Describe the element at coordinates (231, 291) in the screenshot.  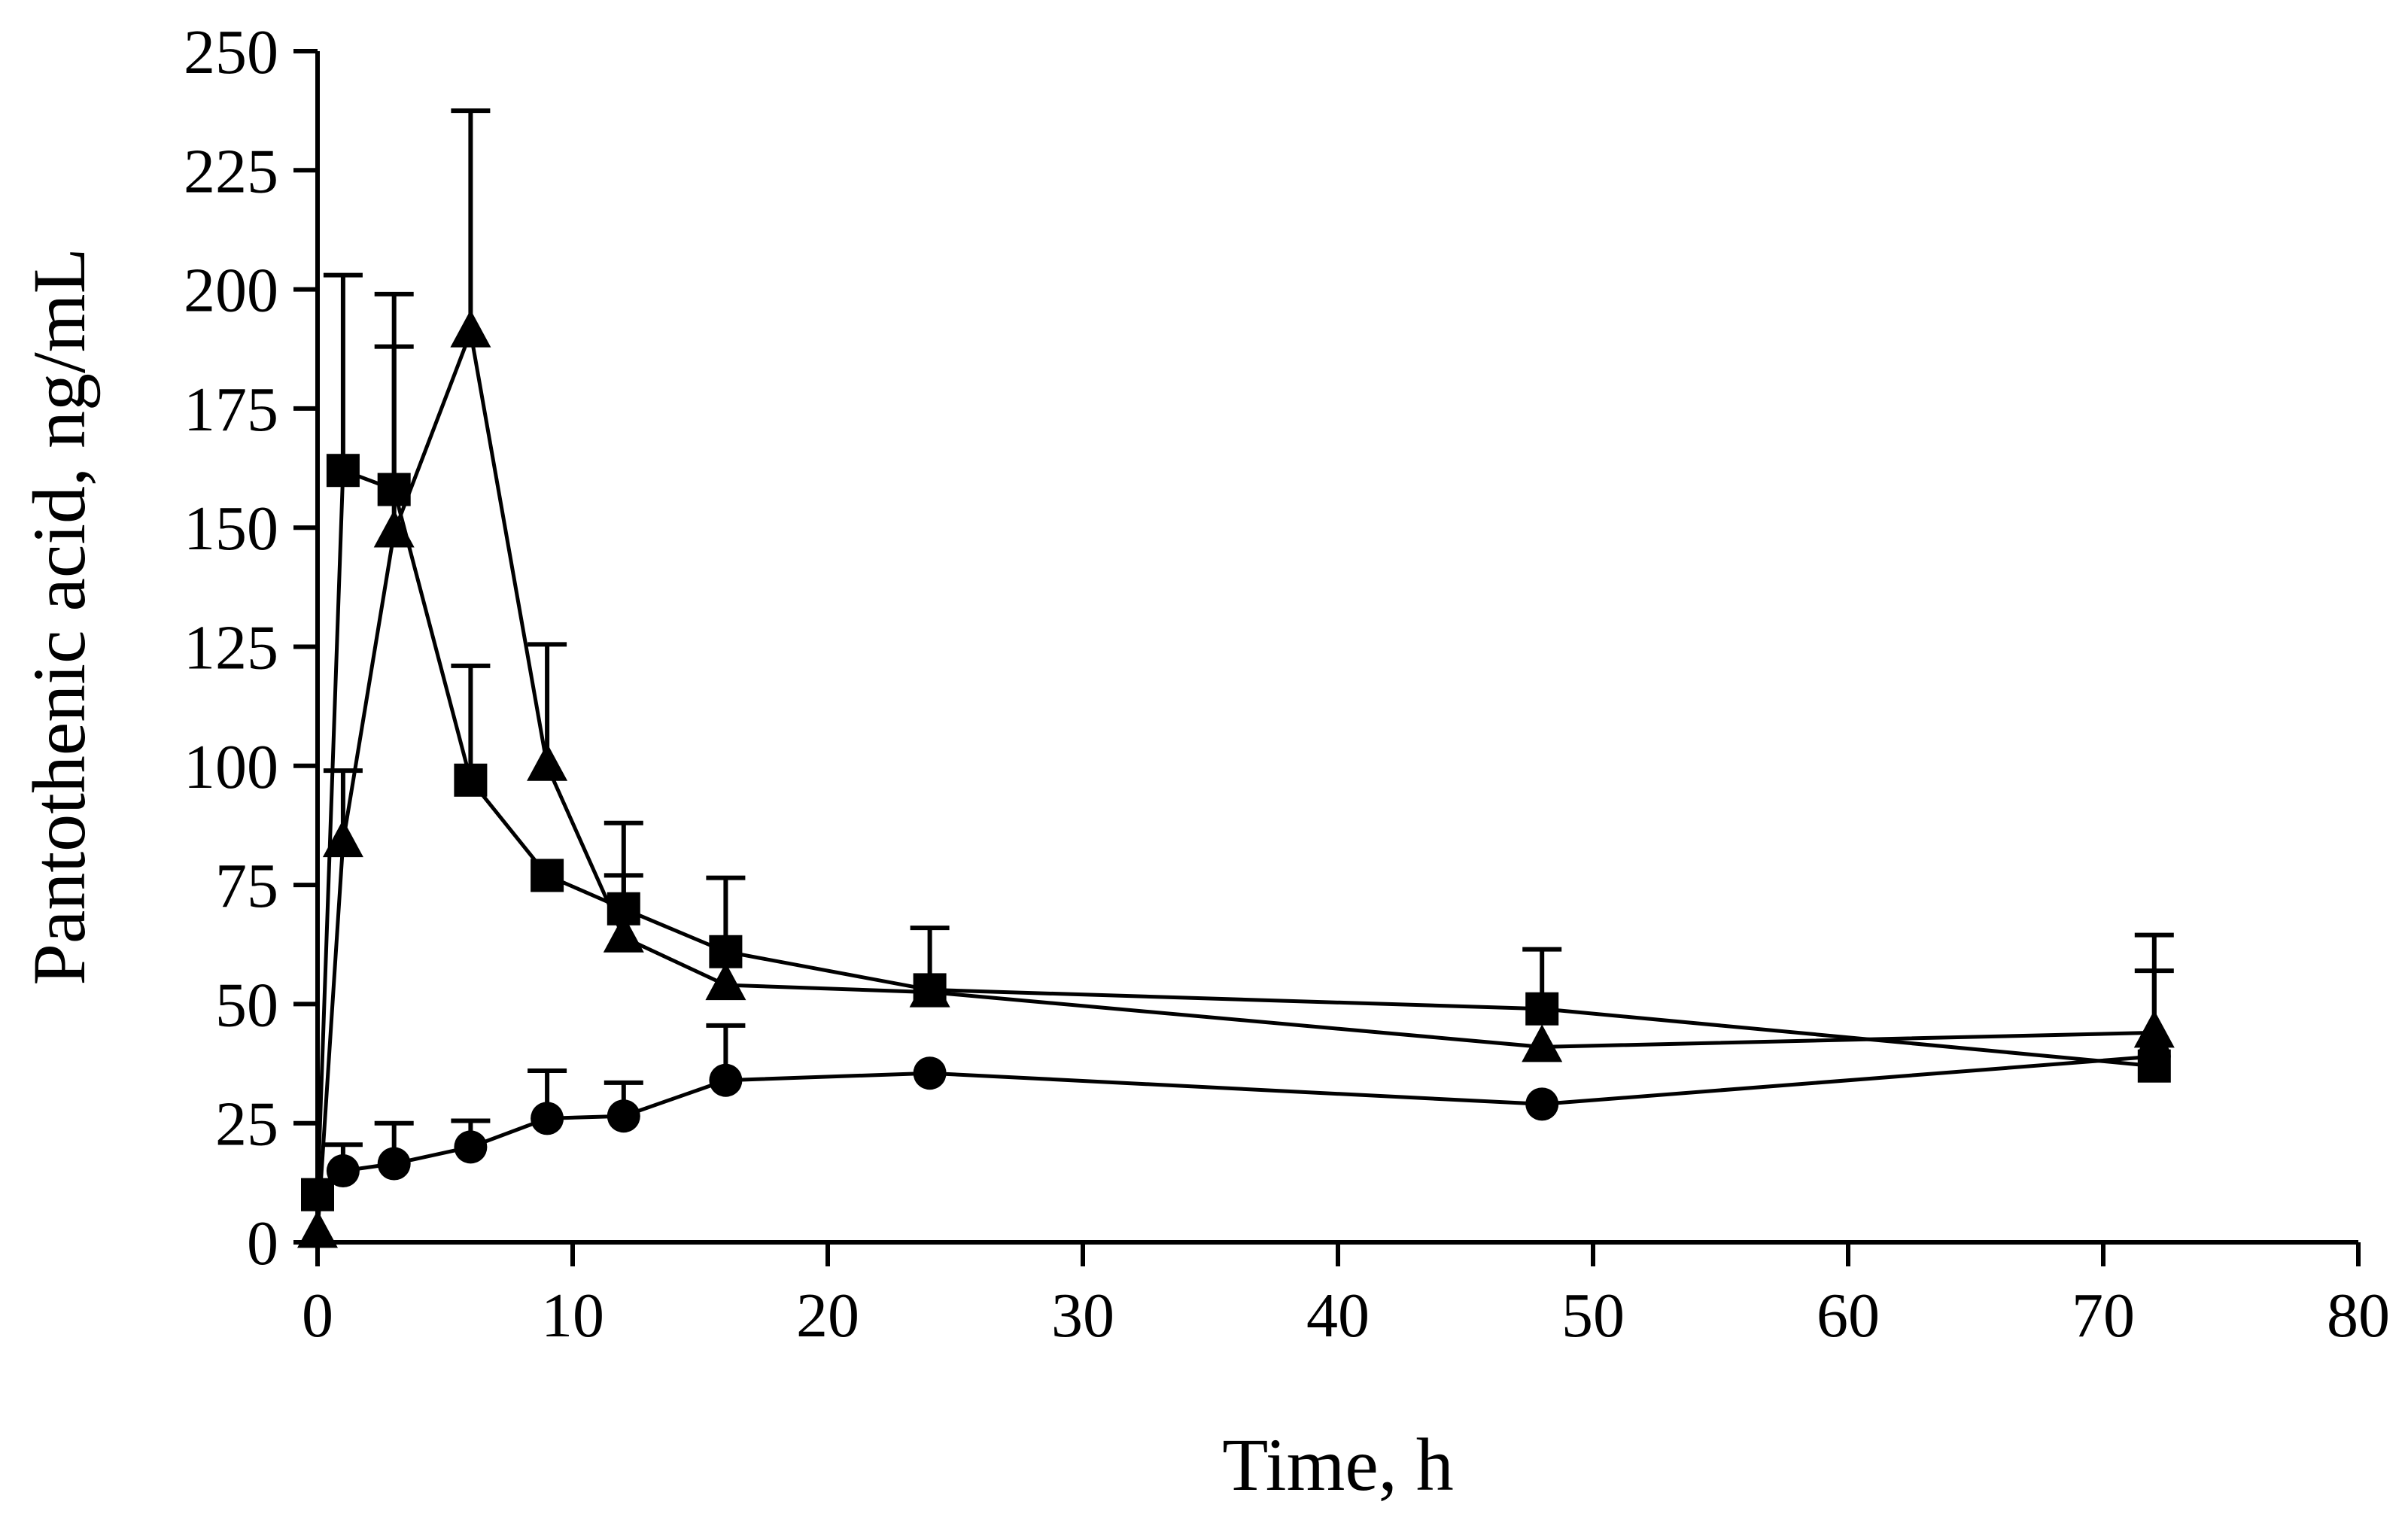
I see `y-tick-label: 200` at that location.